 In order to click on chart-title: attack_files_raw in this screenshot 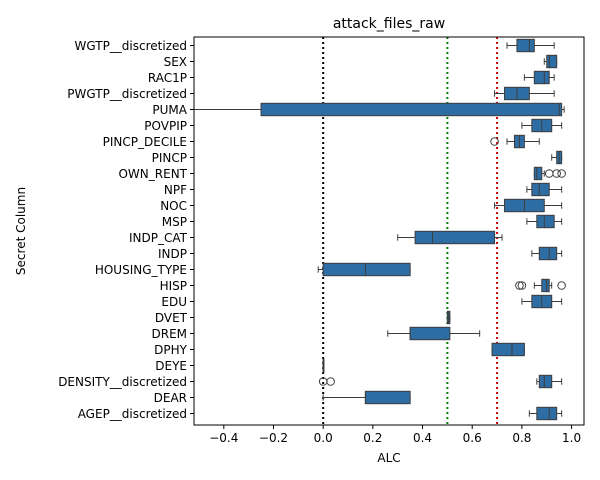, I will do `click(389, 24)`.